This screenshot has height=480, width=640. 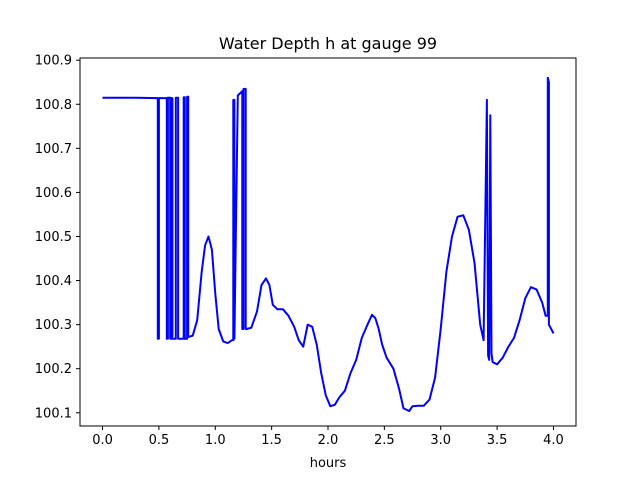 What do you see at coordinates (159, 440) in the screenshot?
I see `x-tick-label: 0.5` at bounding box center [159, 440].